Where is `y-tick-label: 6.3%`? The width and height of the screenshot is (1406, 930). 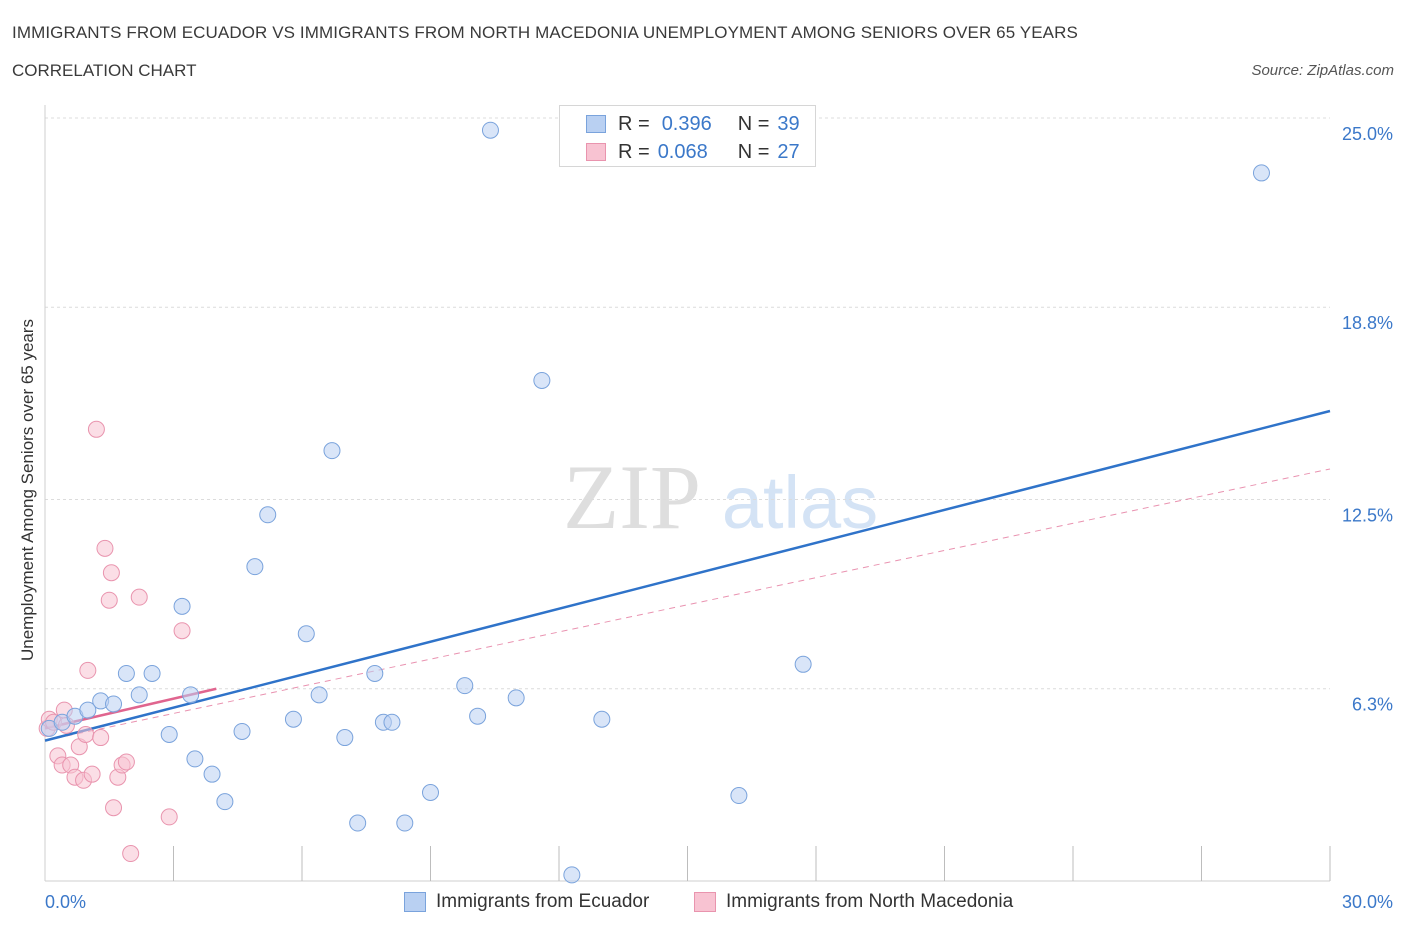 y-tick-label: 6.3% is located at coordinates (1372, 705).